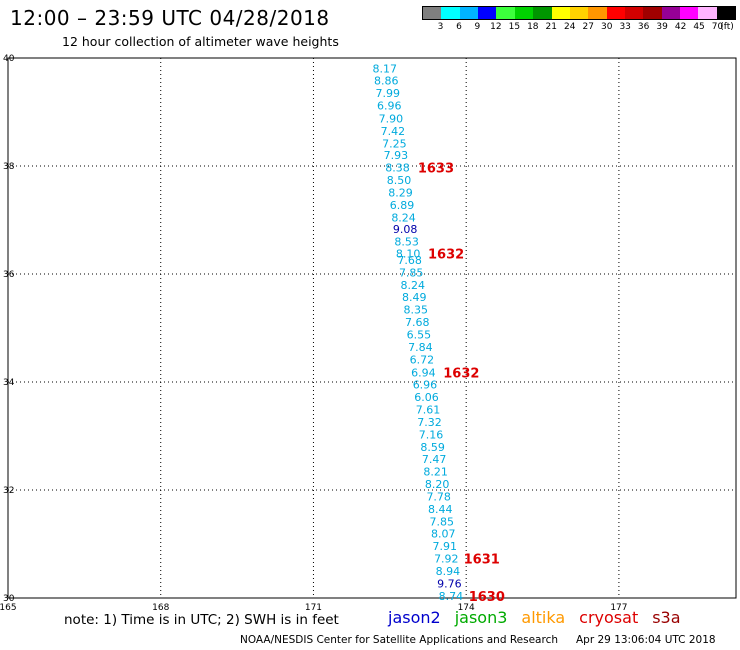 Image resolution: width=740 pixels, height=650 pixels. What do you see at coordinates (396, 155) in the screenshot?
I see `wave-height-label: 7.93` at bounding box center [396, 155].